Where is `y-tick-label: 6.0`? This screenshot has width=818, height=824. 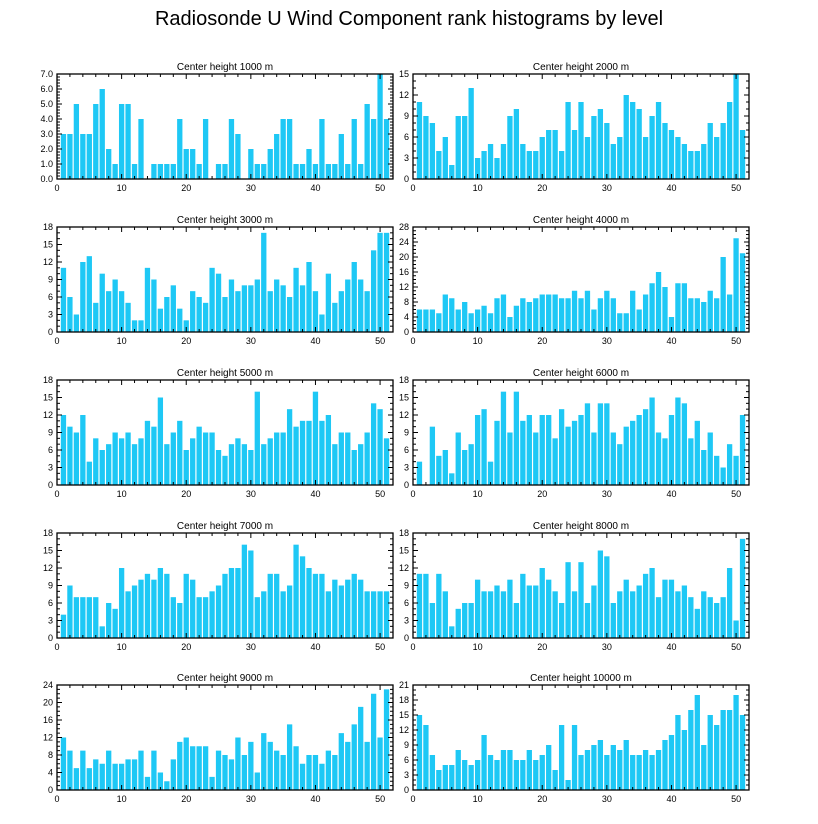
y-tick-label: 6.0 is located at coordinates (46, 89).